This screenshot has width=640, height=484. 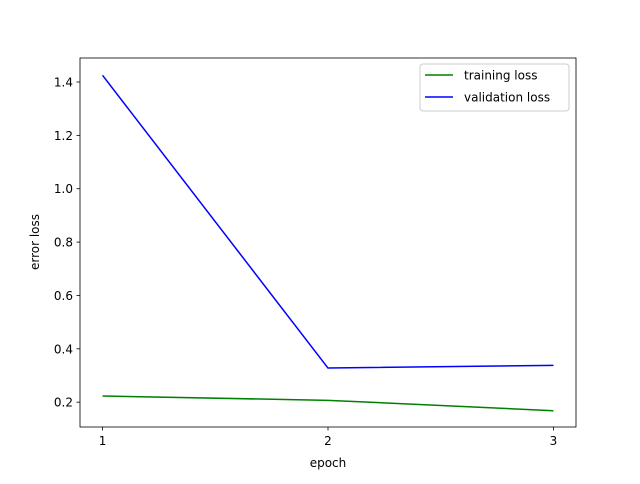 I want to click on y-tick-label: 0.8, so click(x=63, y=243).